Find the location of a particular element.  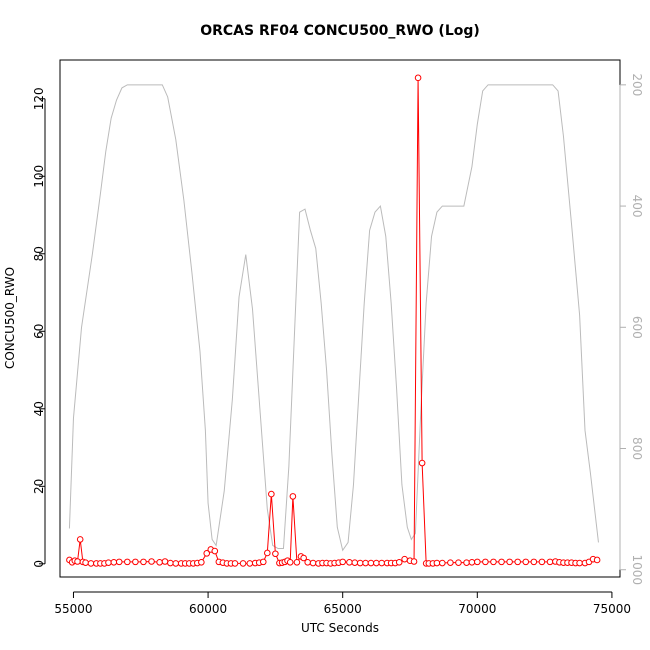

x-tick-label: 65000 is located at coordinates (343, 609).